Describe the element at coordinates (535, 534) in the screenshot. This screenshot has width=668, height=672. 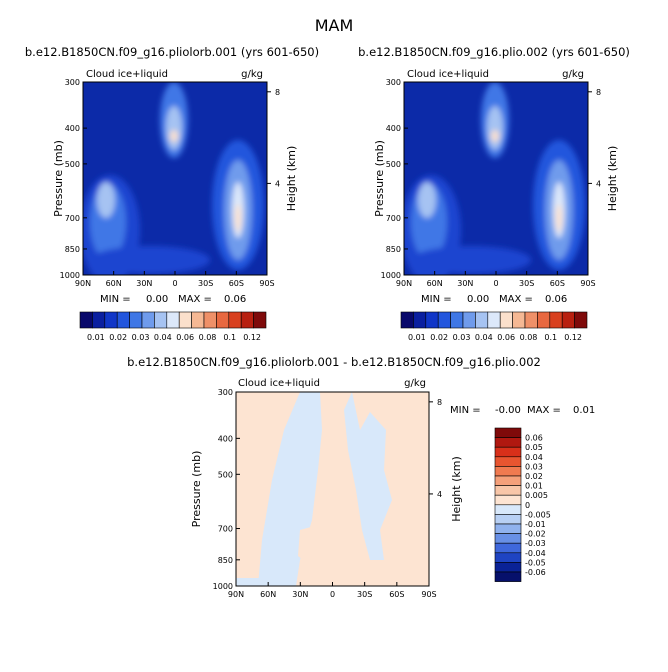
I see `colorbar-label: -0.02` at that location.